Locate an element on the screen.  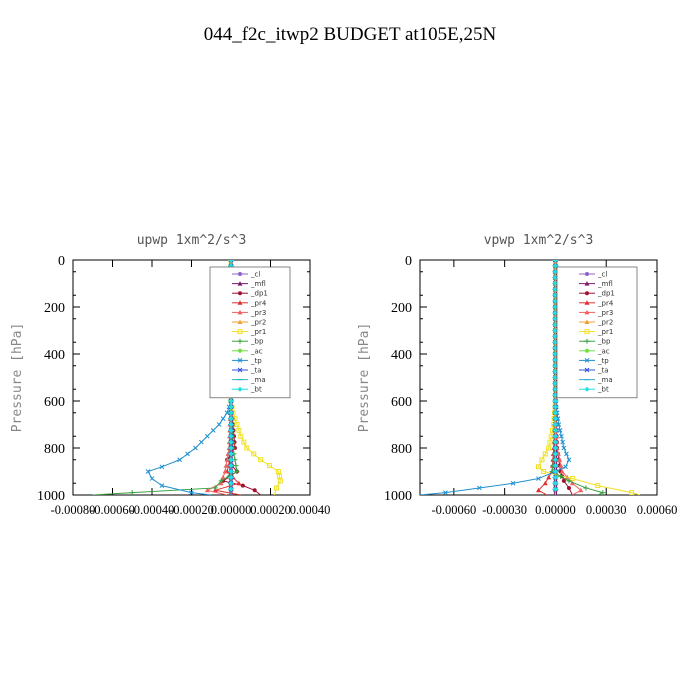
series-marker-pr4 is located at coordinates (549, 477).